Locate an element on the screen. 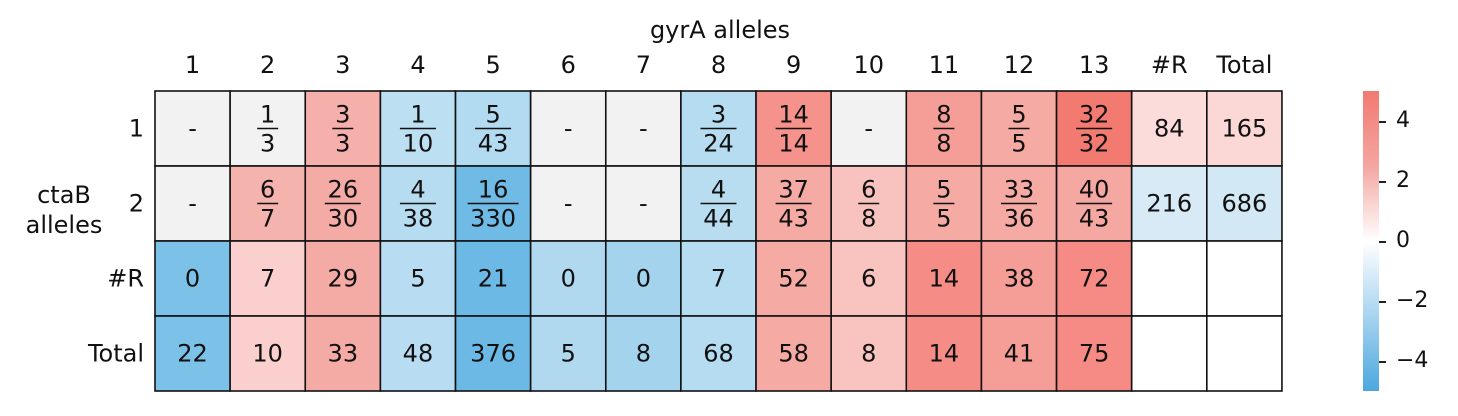 This screenshot has height=416, width=1458. cell-numerator: 3 is located at coordinates (342, 115).